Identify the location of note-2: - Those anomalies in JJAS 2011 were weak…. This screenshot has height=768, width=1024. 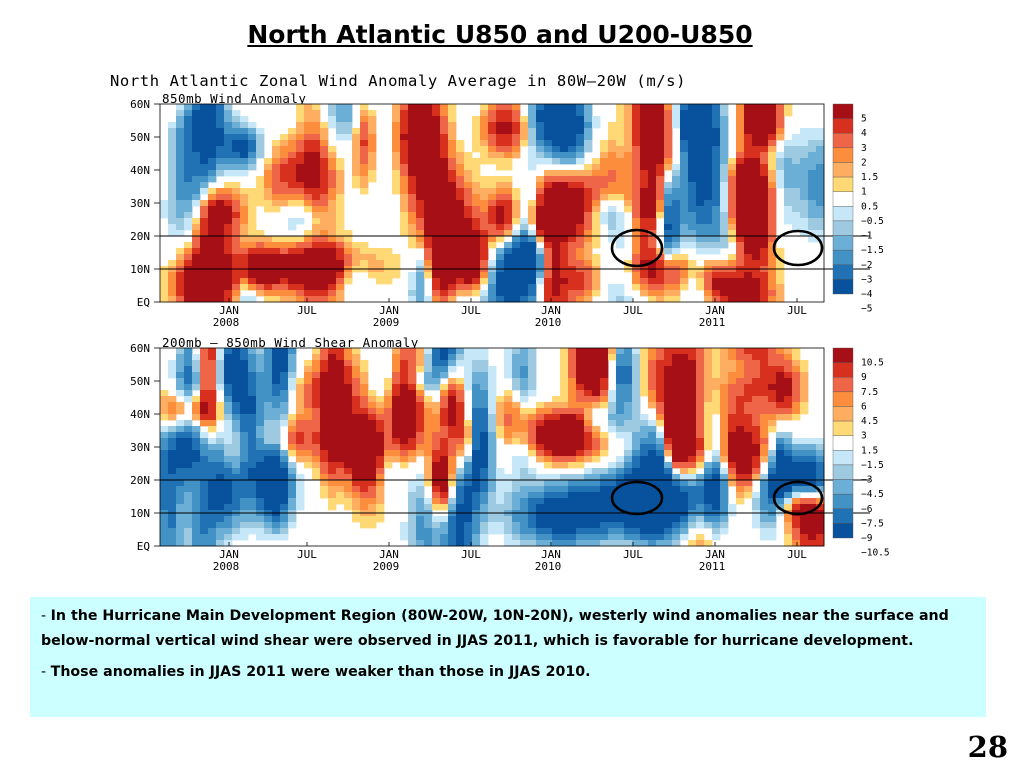
(508, 672).